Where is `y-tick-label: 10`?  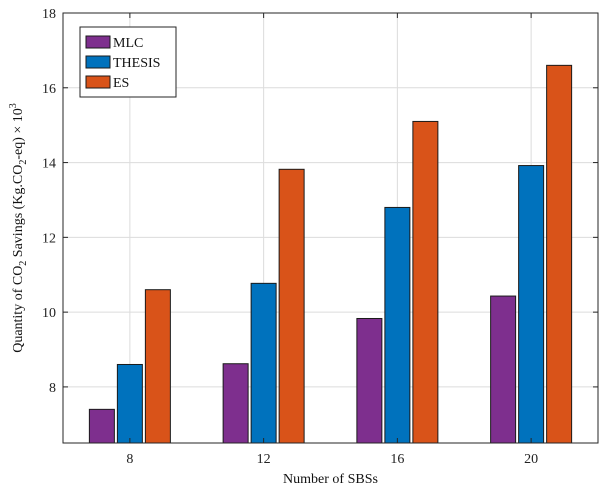 y-tick-label: 10 is located at coordinates (49, 313).